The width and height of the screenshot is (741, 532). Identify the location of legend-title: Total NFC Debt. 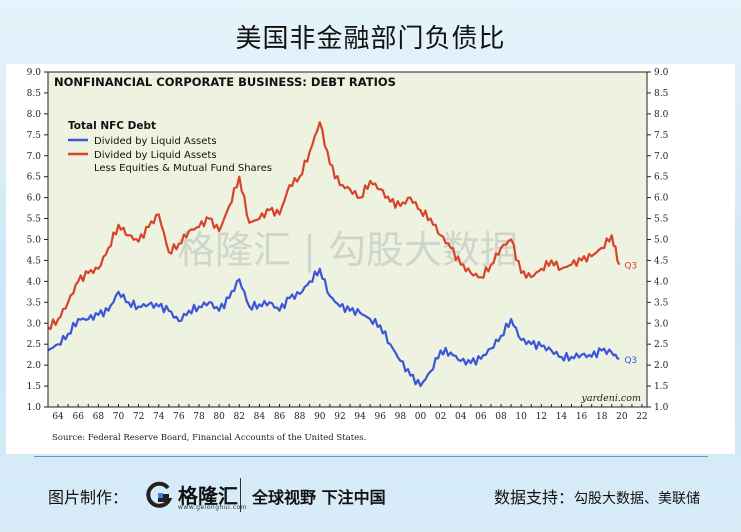
(112, 126).